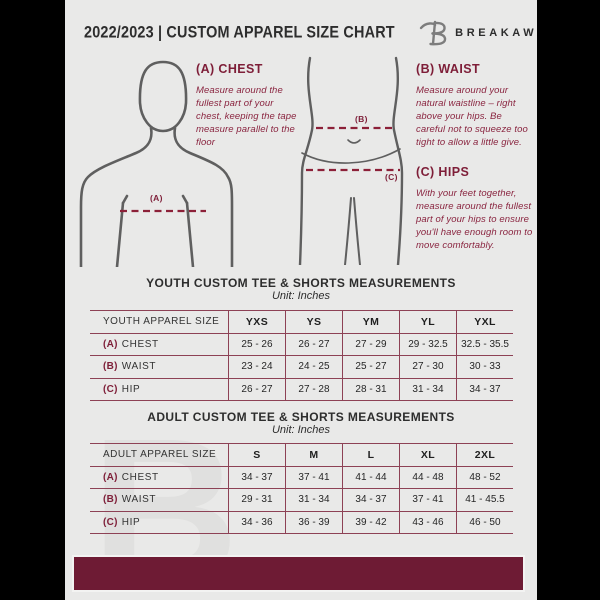  Describe the element at coordinates (496, 33) in the screenshot. I see `brand-name: BREAKAWAY` at that location.